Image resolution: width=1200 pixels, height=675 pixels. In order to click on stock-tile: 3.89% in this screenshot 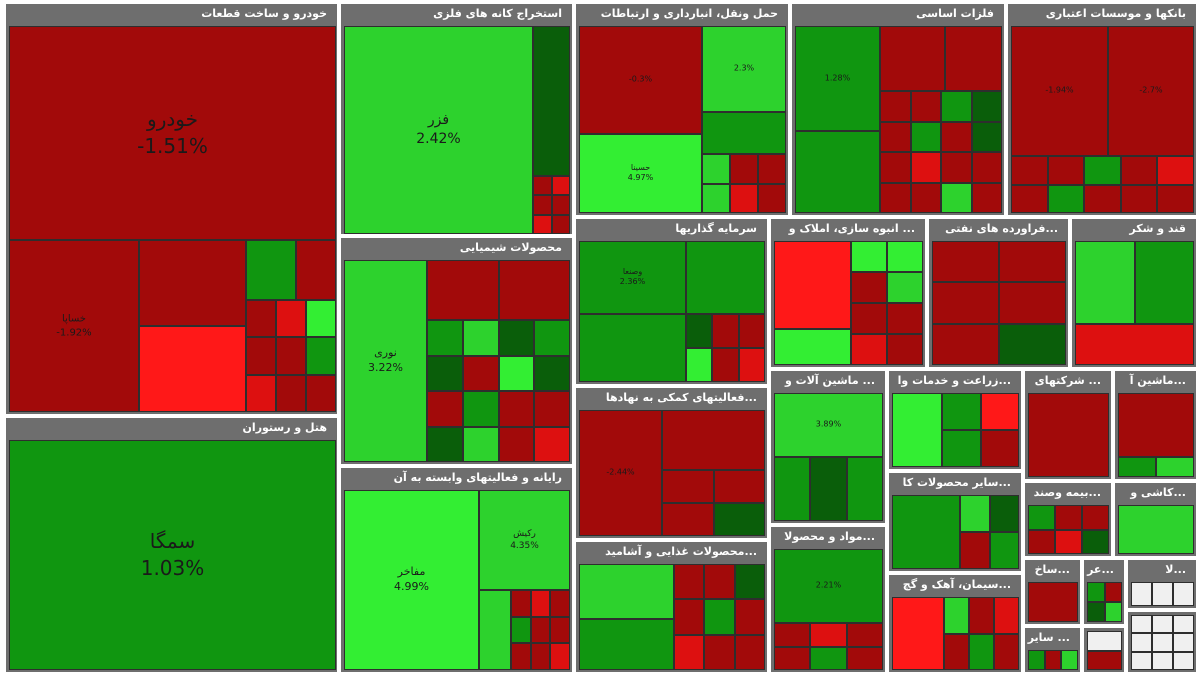, I will do `click(828, 425)`.